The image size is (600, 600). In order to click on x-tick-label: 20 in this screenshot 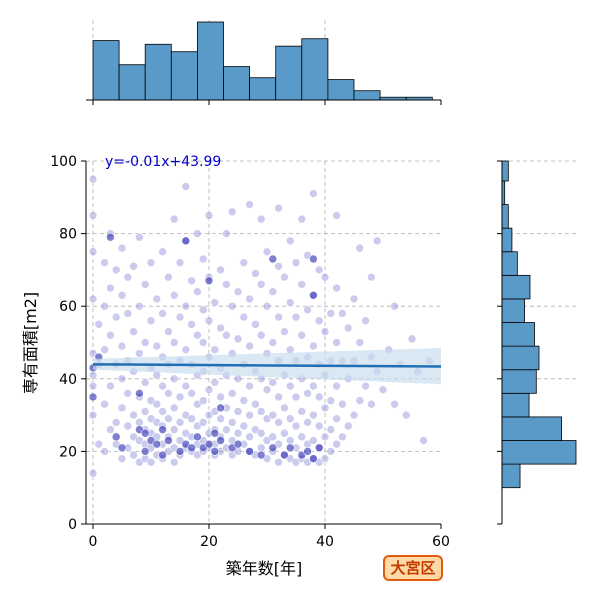, I will do `click(209, 542)`.